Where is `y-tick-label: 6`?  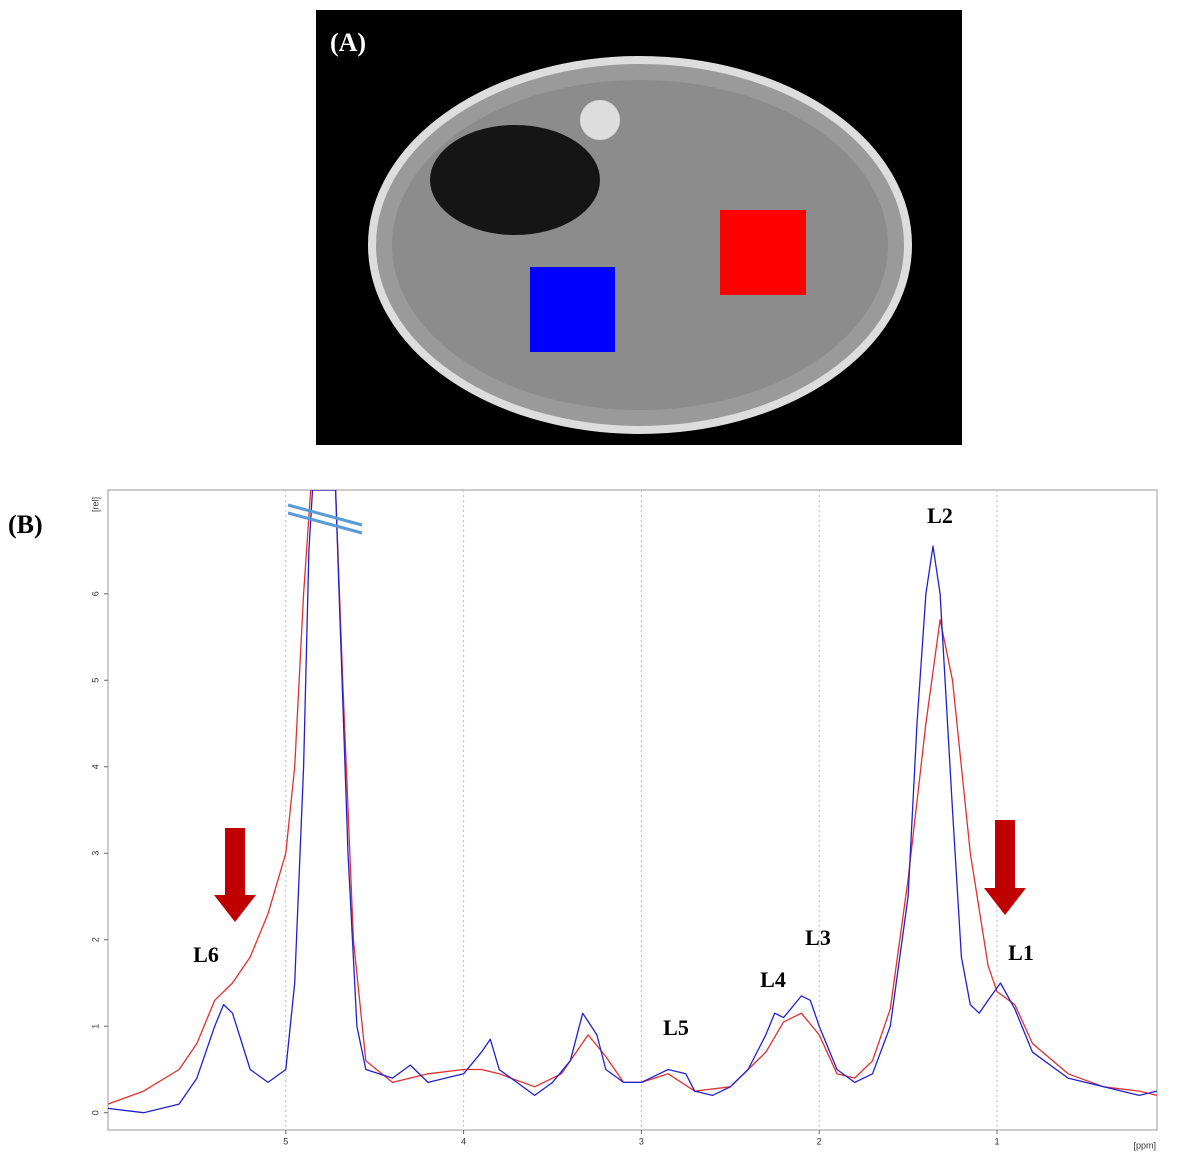
y-tick-label: 6 is located at coordinates (95, 593).